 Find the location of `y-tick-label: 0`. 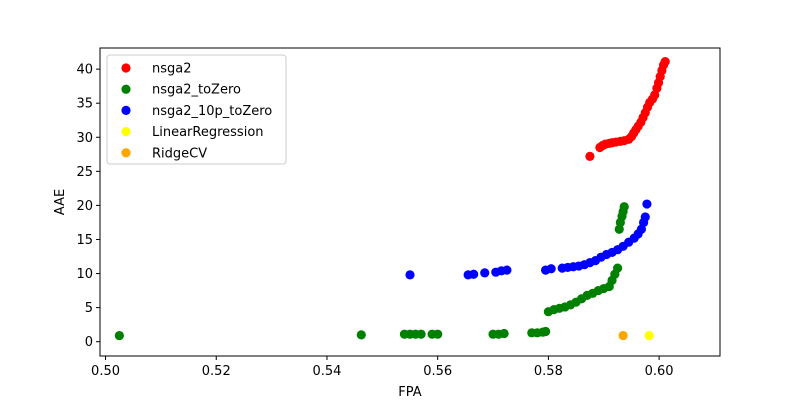

y-tick-label: 0 is located at coordinates (89, 342).